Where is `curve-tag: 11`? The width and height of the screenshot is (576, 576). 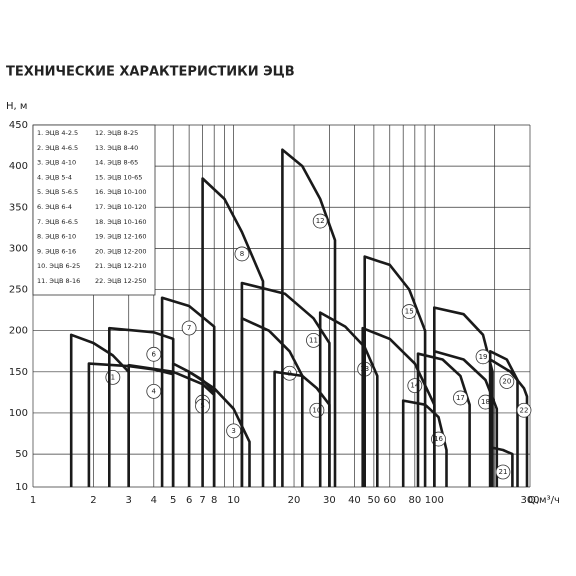 curve-tag: 11 is located at coordinates (313, 340).